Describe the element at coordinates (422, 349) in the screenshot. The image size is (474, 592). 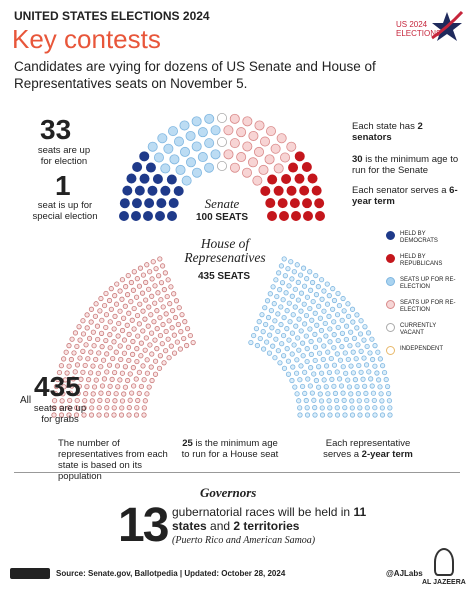
I see `legend-label: INDEPENDENT` at that location.